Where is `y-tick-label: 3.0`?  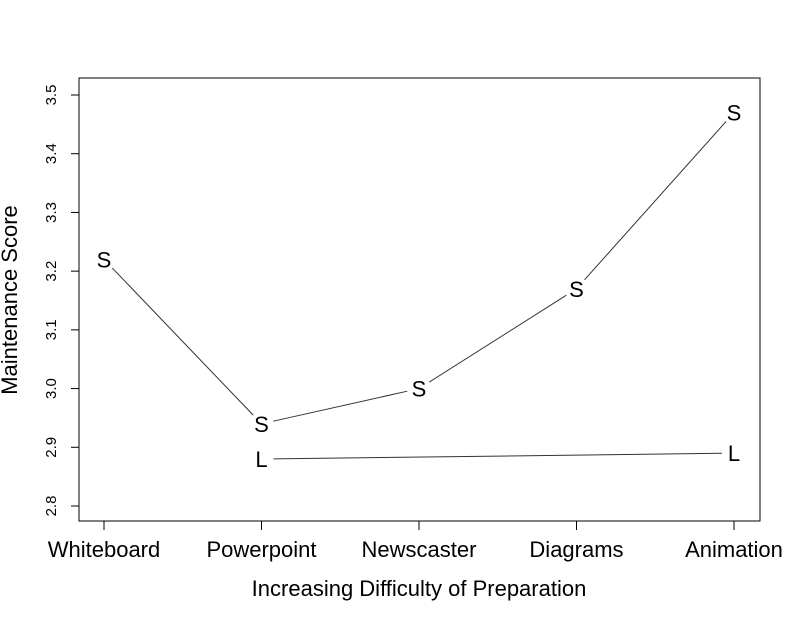
y-tick-label: 3.0 is located at coordinates (51, 388).